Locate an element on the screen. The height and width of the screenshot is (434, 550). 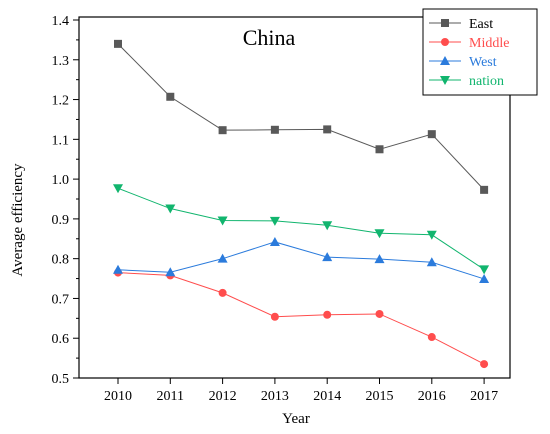
series-line-nation is located at coordinates (301, 228).